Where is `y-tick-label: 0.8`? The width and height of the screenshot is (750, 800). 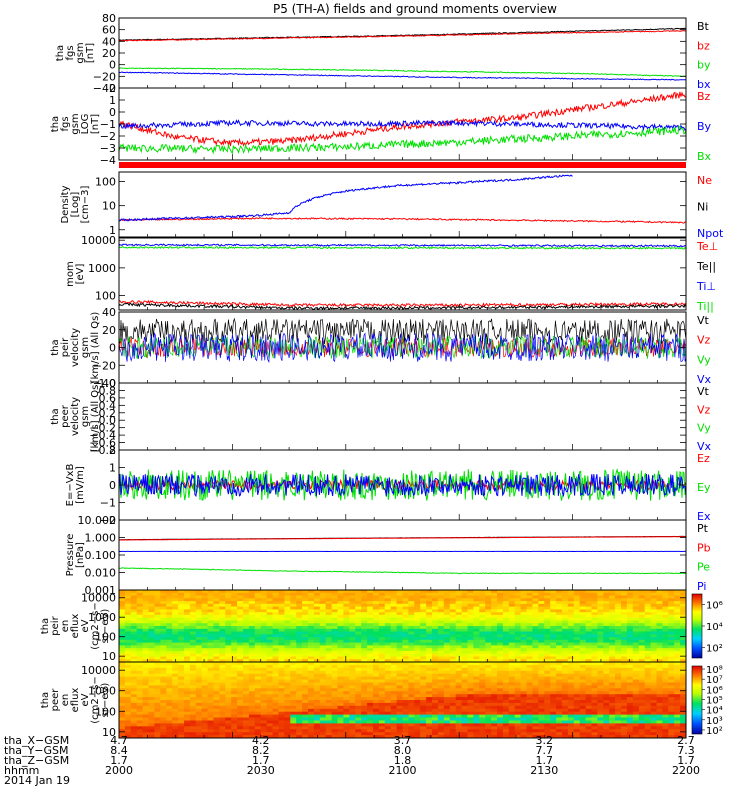
y-tick-label: 0.8 is located at coordinates (108, 390).